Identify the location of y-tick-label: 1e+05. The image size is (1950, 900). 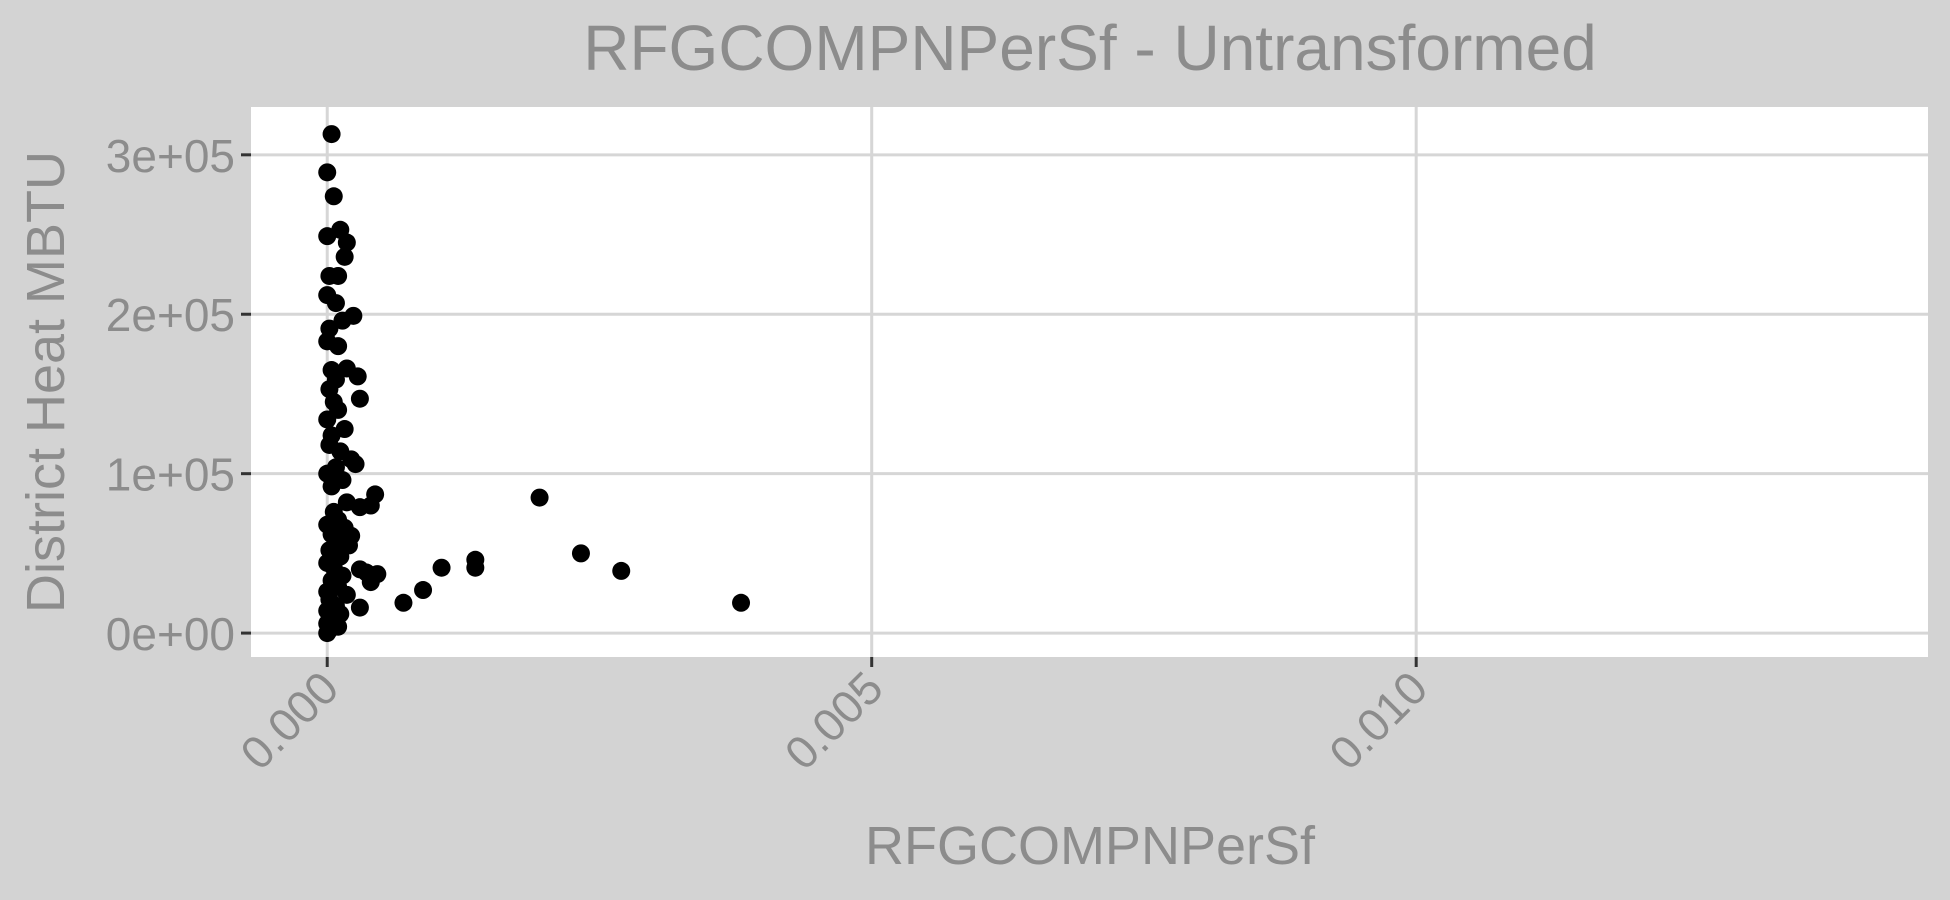
(170, 475).